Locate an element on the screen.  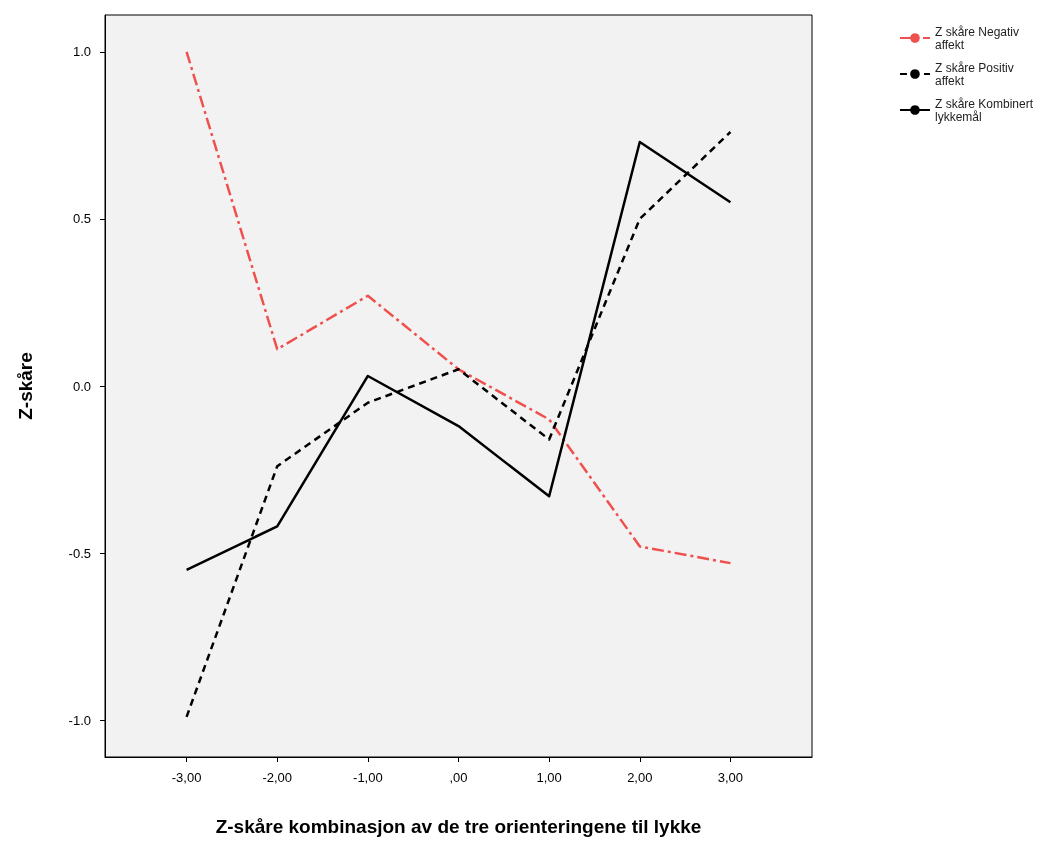
x-tick-label: 3,00 is located at coordinates (730, 777).